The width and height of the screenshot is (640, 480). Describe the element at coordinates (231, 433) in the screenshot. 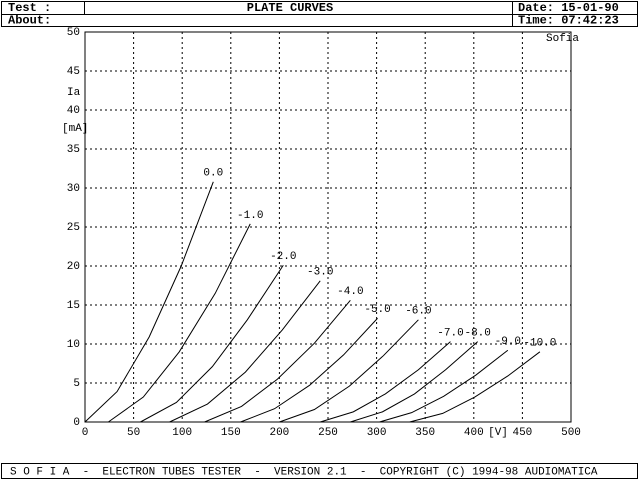

I see `x-tick-label: 150` at that location.